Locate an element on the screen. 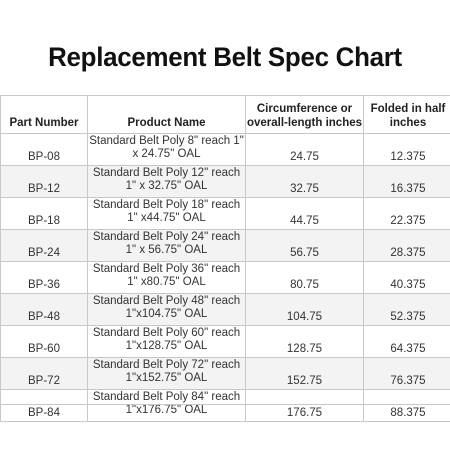  folded-cell: 22.375 is located at coordinates (406, 213).